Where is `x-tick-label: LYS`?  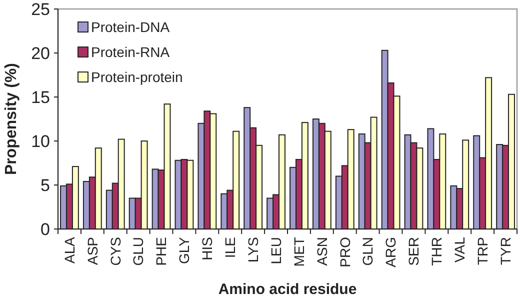
x-tick-label: LYS is located at coordinates (252, 249).